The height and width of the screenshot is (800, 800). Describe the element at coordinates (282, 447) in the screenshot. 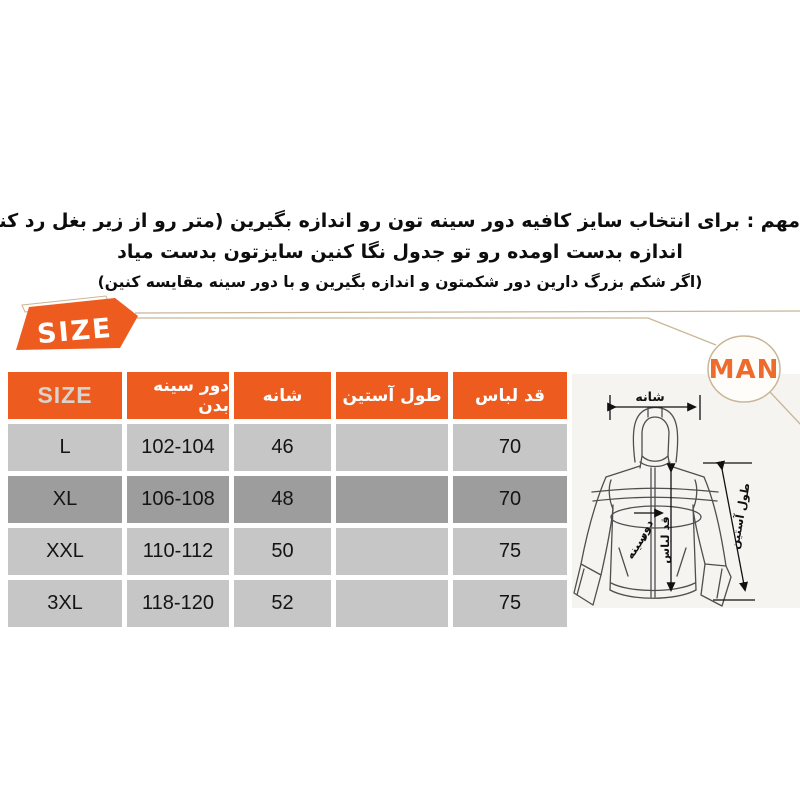

I see `shoulder-cell: 46` at that location.